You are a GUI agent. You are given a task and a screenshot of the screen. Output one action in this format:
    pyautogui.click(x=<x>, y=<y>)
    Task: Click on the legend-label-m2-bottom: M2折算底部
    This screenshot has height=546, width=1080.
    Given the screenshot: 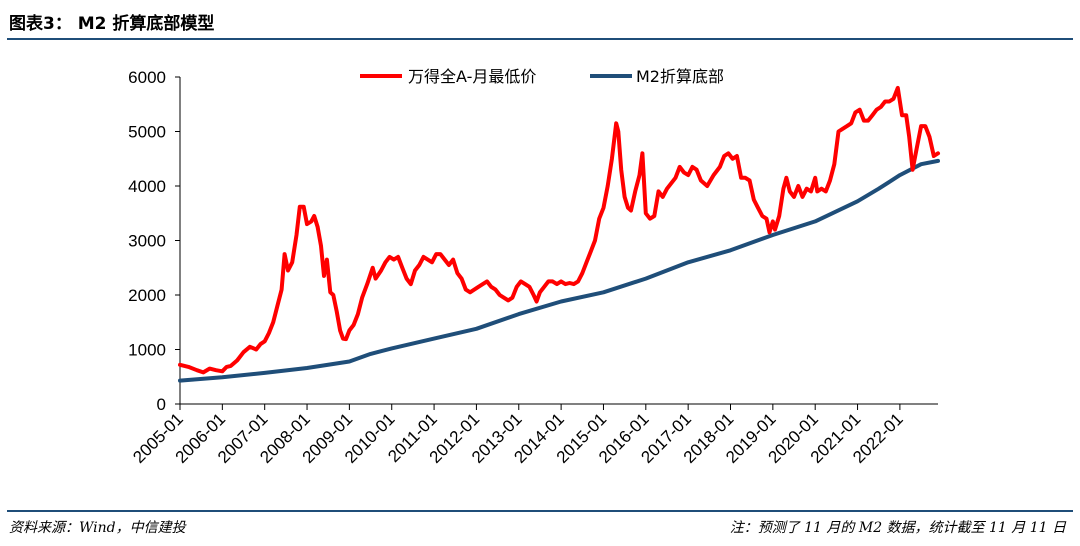 What is the action you would take?
    pyautogui.click(x=680, y=76)
    